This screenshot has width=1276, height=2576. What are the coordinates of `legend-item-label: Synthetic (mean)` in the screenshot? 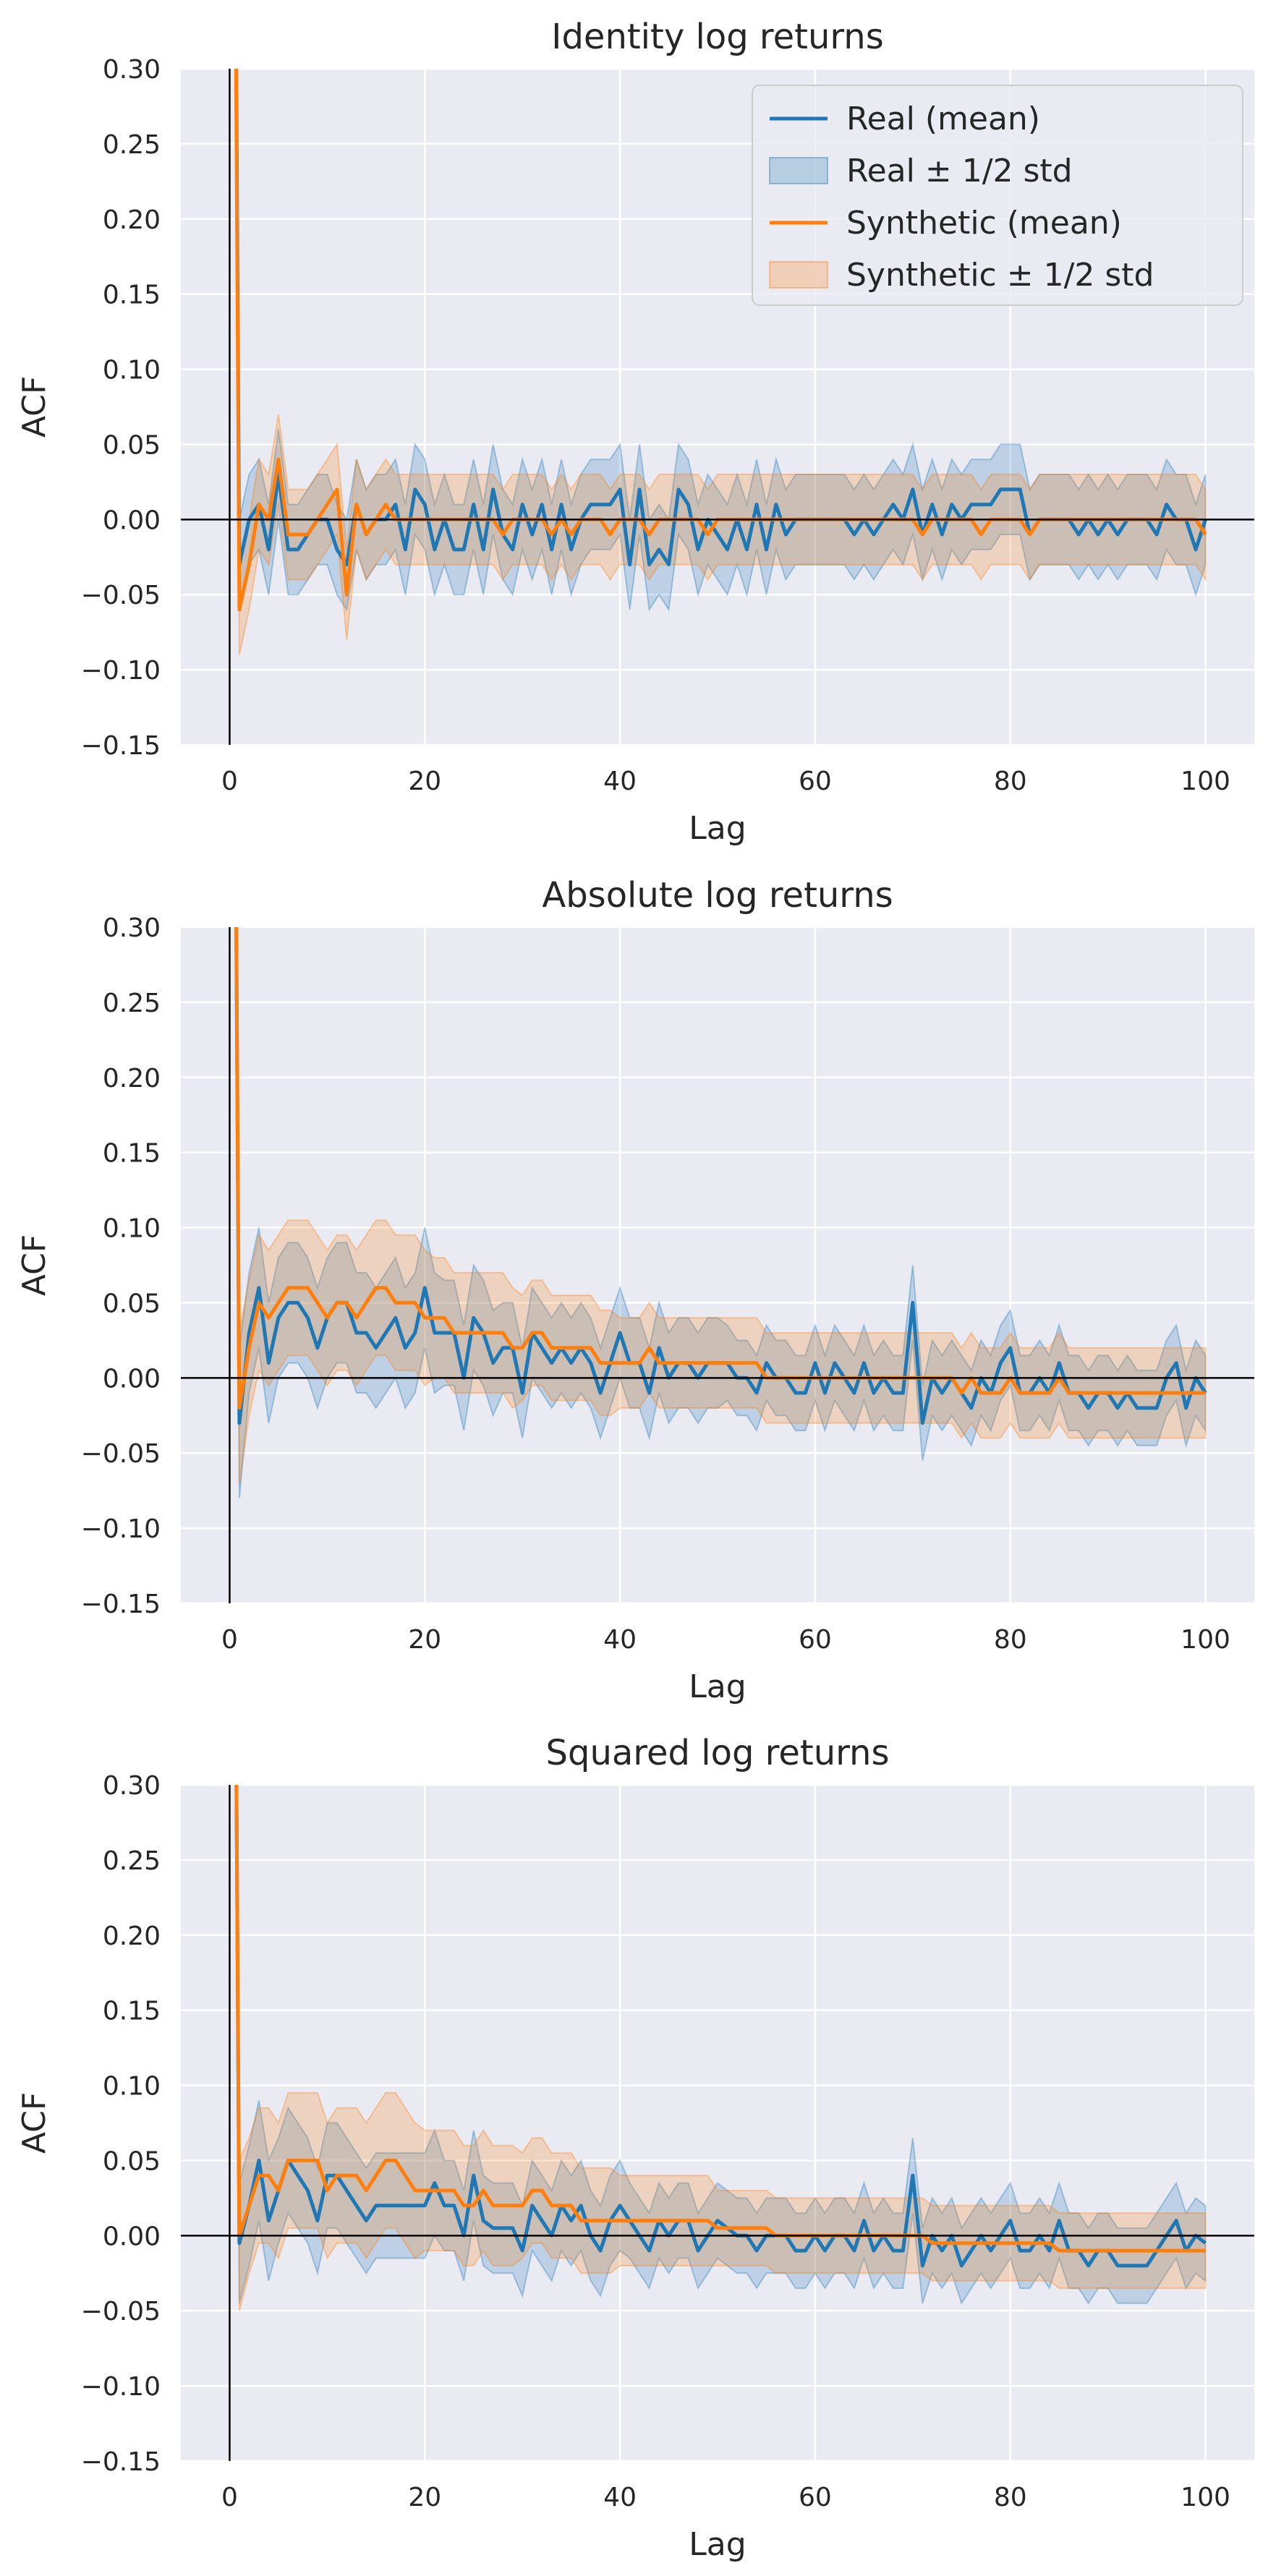 It's located at (984, 223).